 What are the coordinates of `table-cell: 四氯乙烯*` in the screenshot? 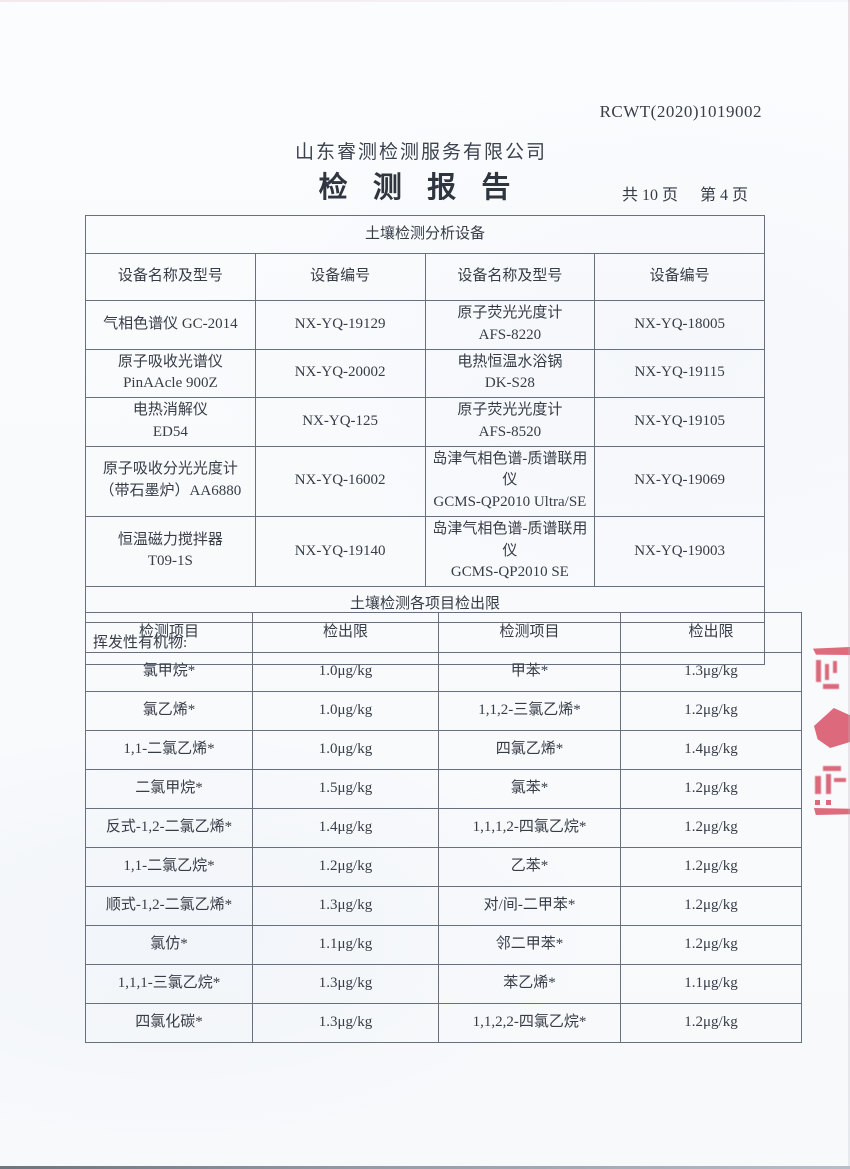 It's located at (529, 750).